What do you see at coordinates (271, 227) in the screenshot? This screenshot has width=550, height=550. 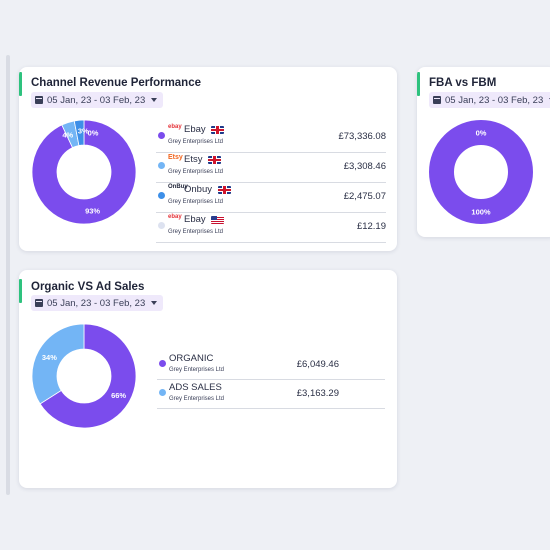 I see `channel-row: ebay Ebay Grey Enterprises Ltd £12.19` at bounding box center [271, 227].